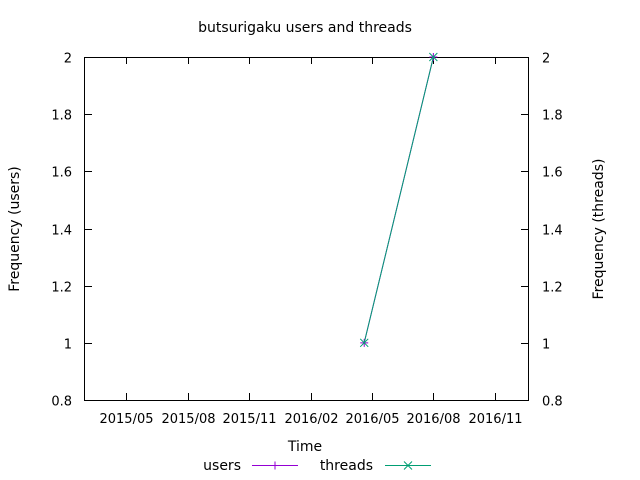 This screenshot has width=640, height=480. What do you see at coordinates (552, 231) in the screenshot?
I see `y-right-tick-label: 1.4` at bounding box center [552, 231].